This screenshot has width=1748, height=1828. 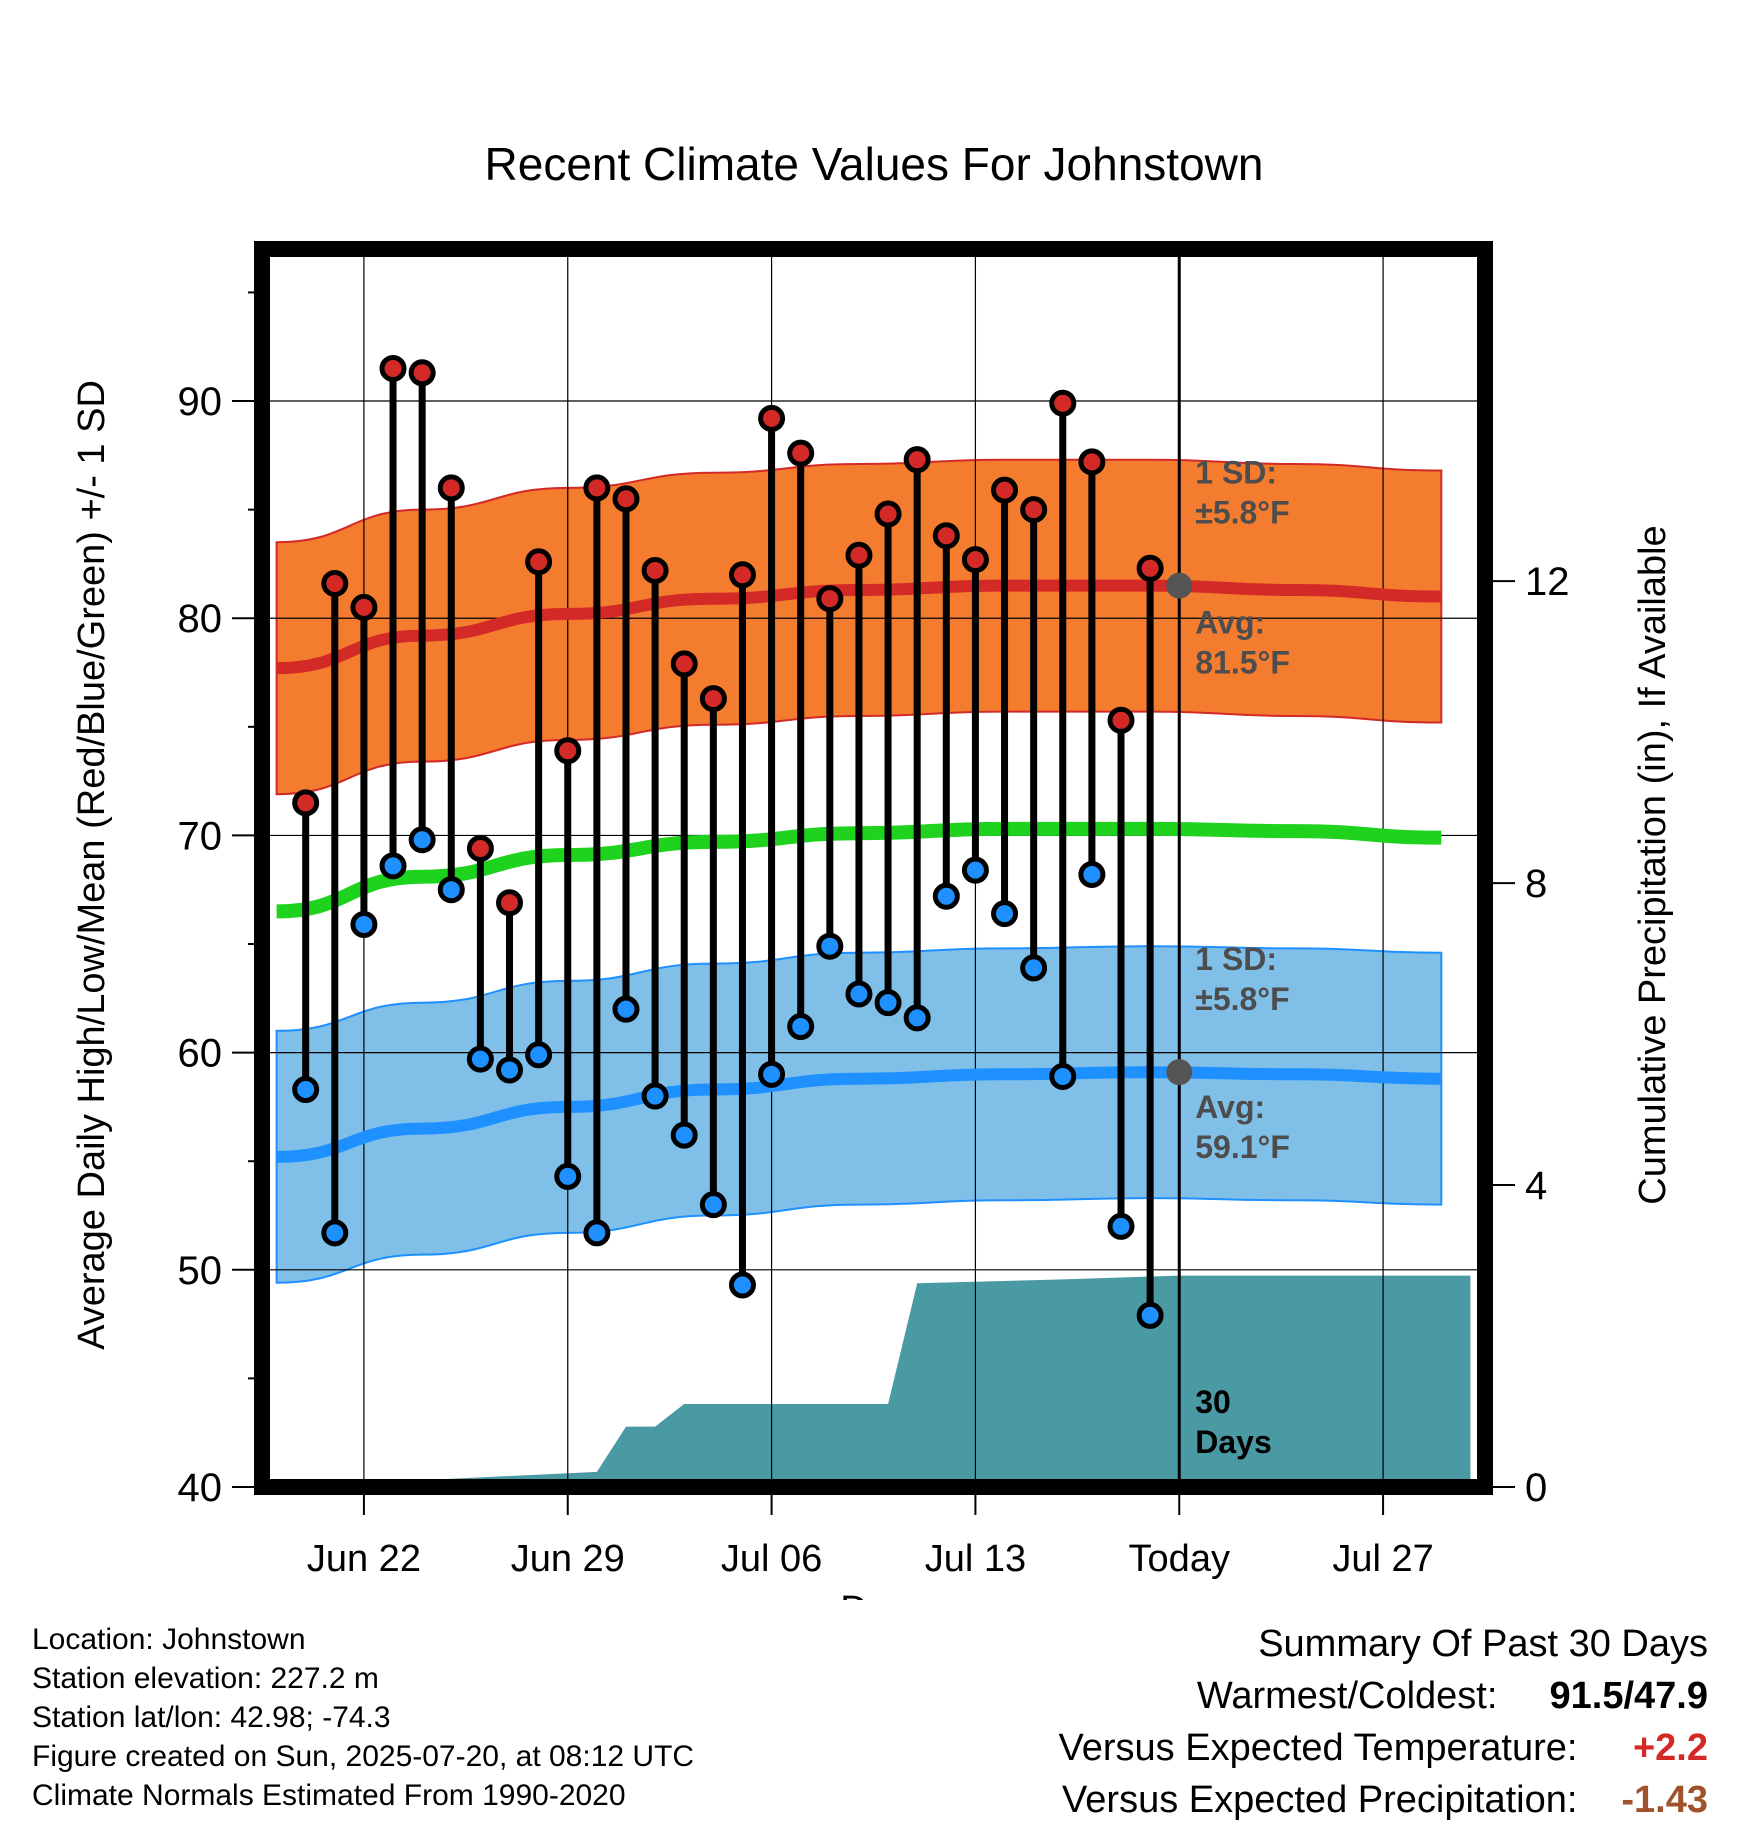 What do you see at coordinates (1233, 1442) in the screenshot?
I see `precip-days-annotation-line: Days` at bounding box center [1233, 1442].